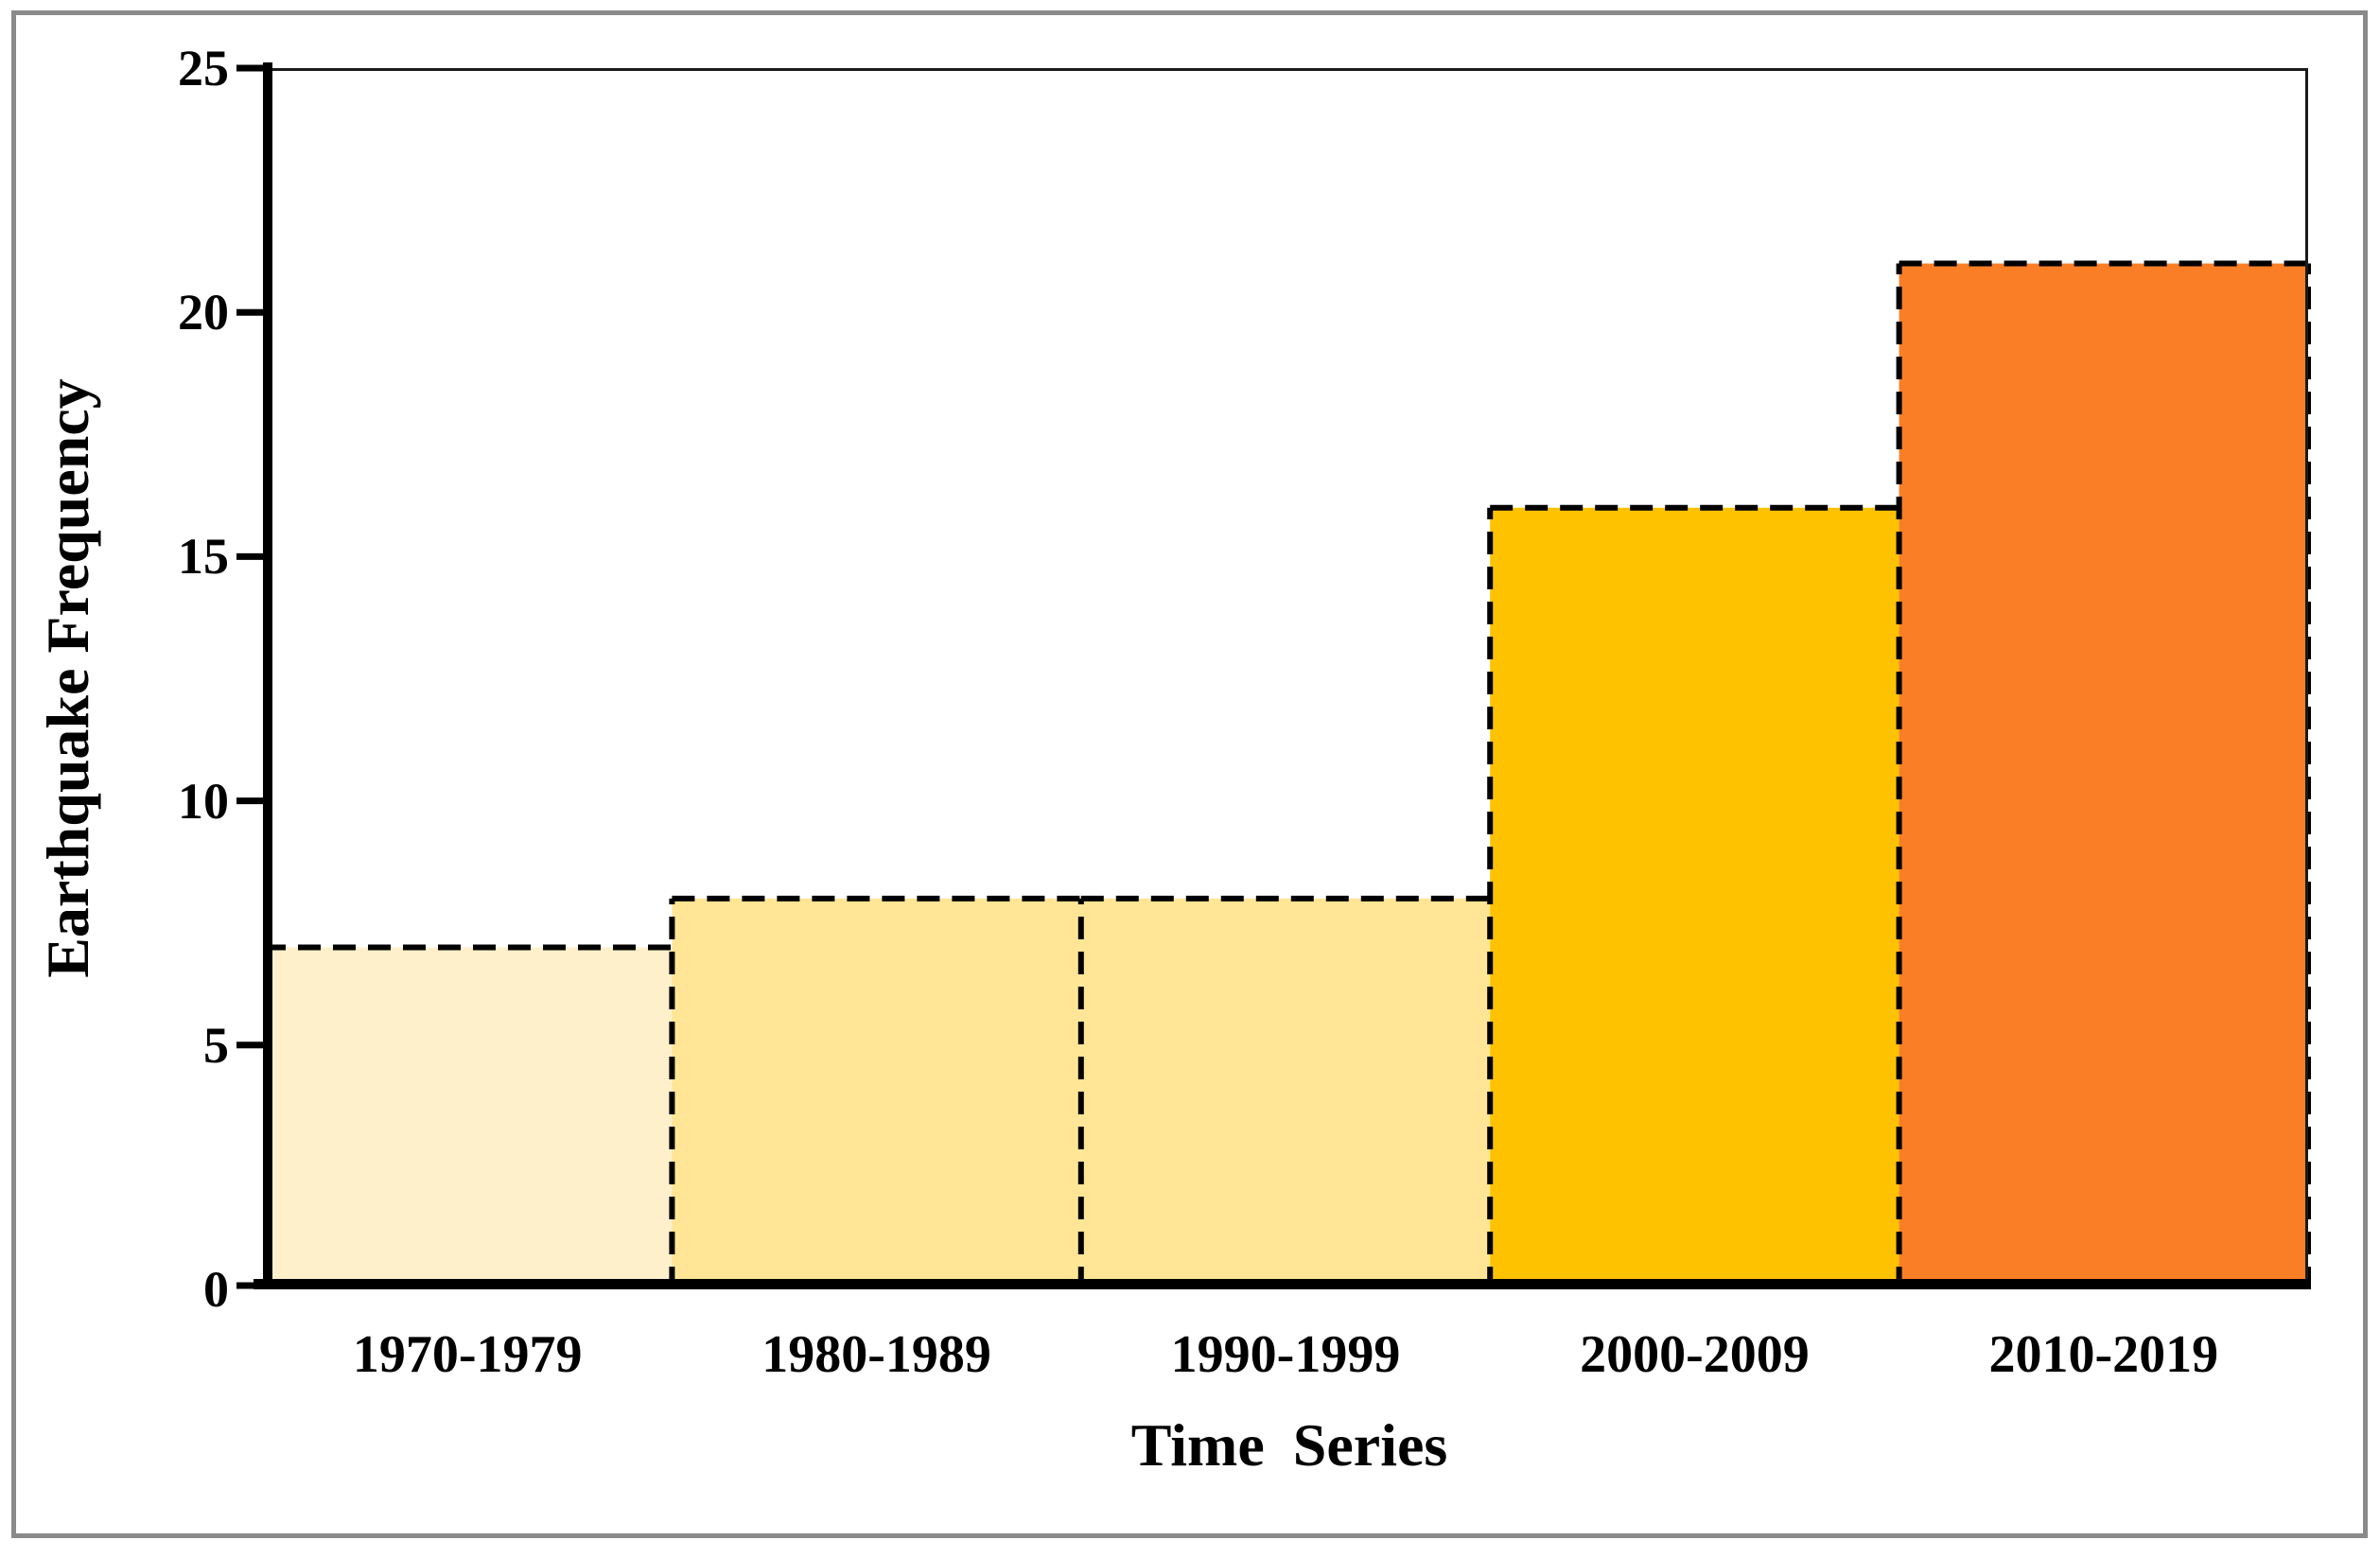  I want to click on y-tick-label: 25, so click(203, 68).